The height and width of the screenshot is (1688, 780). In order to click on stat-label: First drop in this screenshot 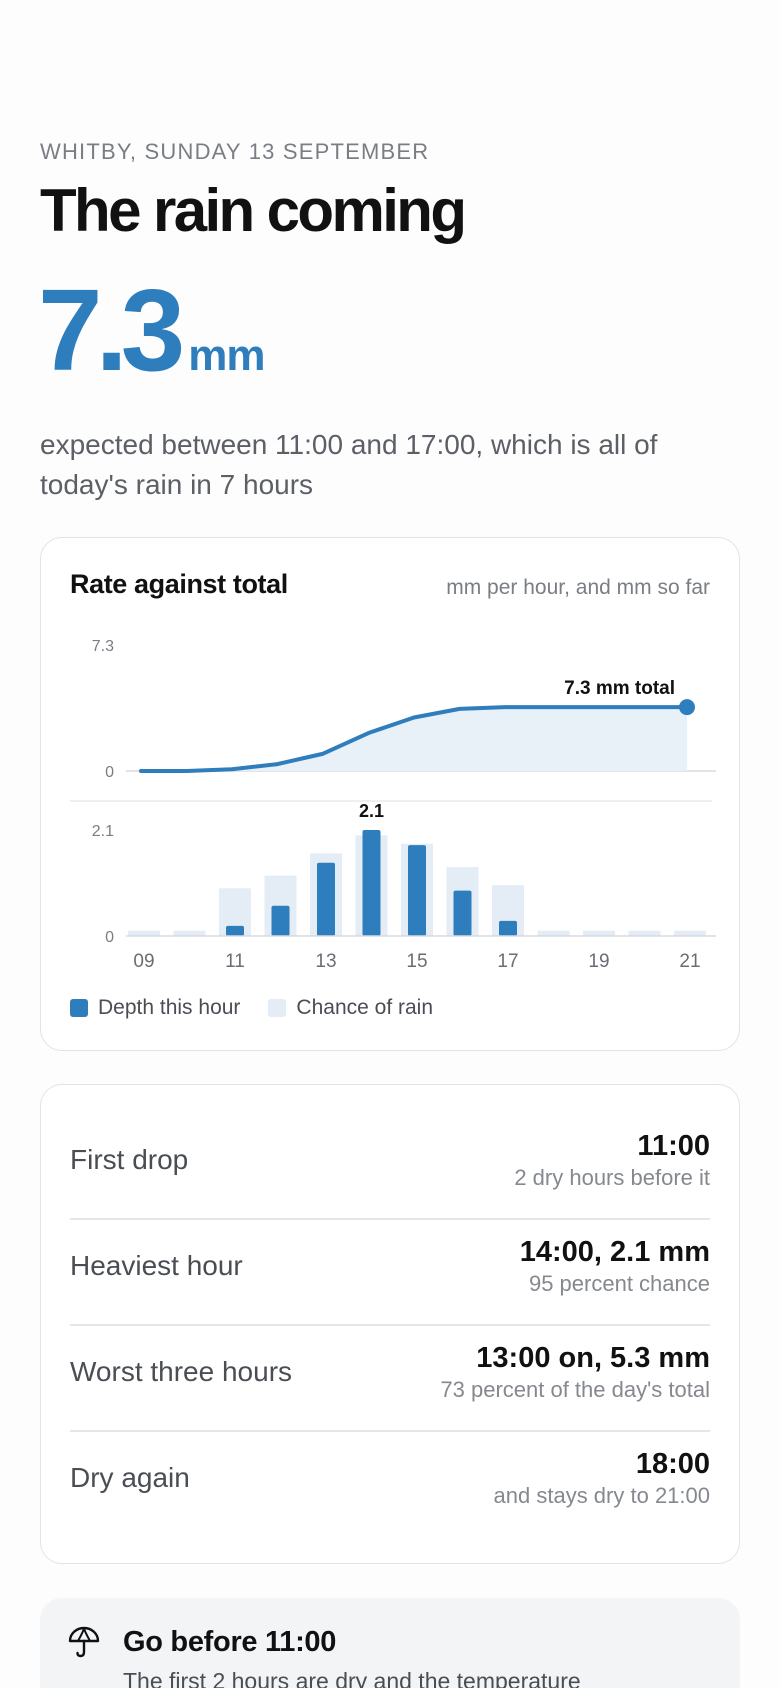, I will do `click(129, 1159)`.